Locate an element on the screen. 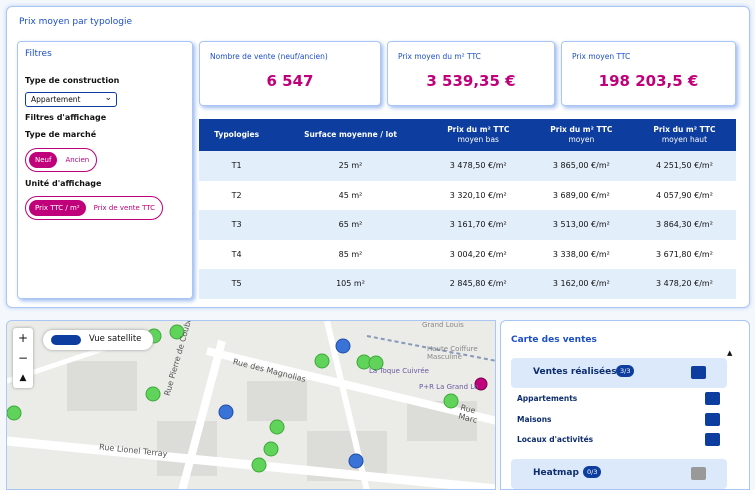 The height and width of the screenshot is (490, 755). layer-item: Appartements is located at coordinates (547, 398).